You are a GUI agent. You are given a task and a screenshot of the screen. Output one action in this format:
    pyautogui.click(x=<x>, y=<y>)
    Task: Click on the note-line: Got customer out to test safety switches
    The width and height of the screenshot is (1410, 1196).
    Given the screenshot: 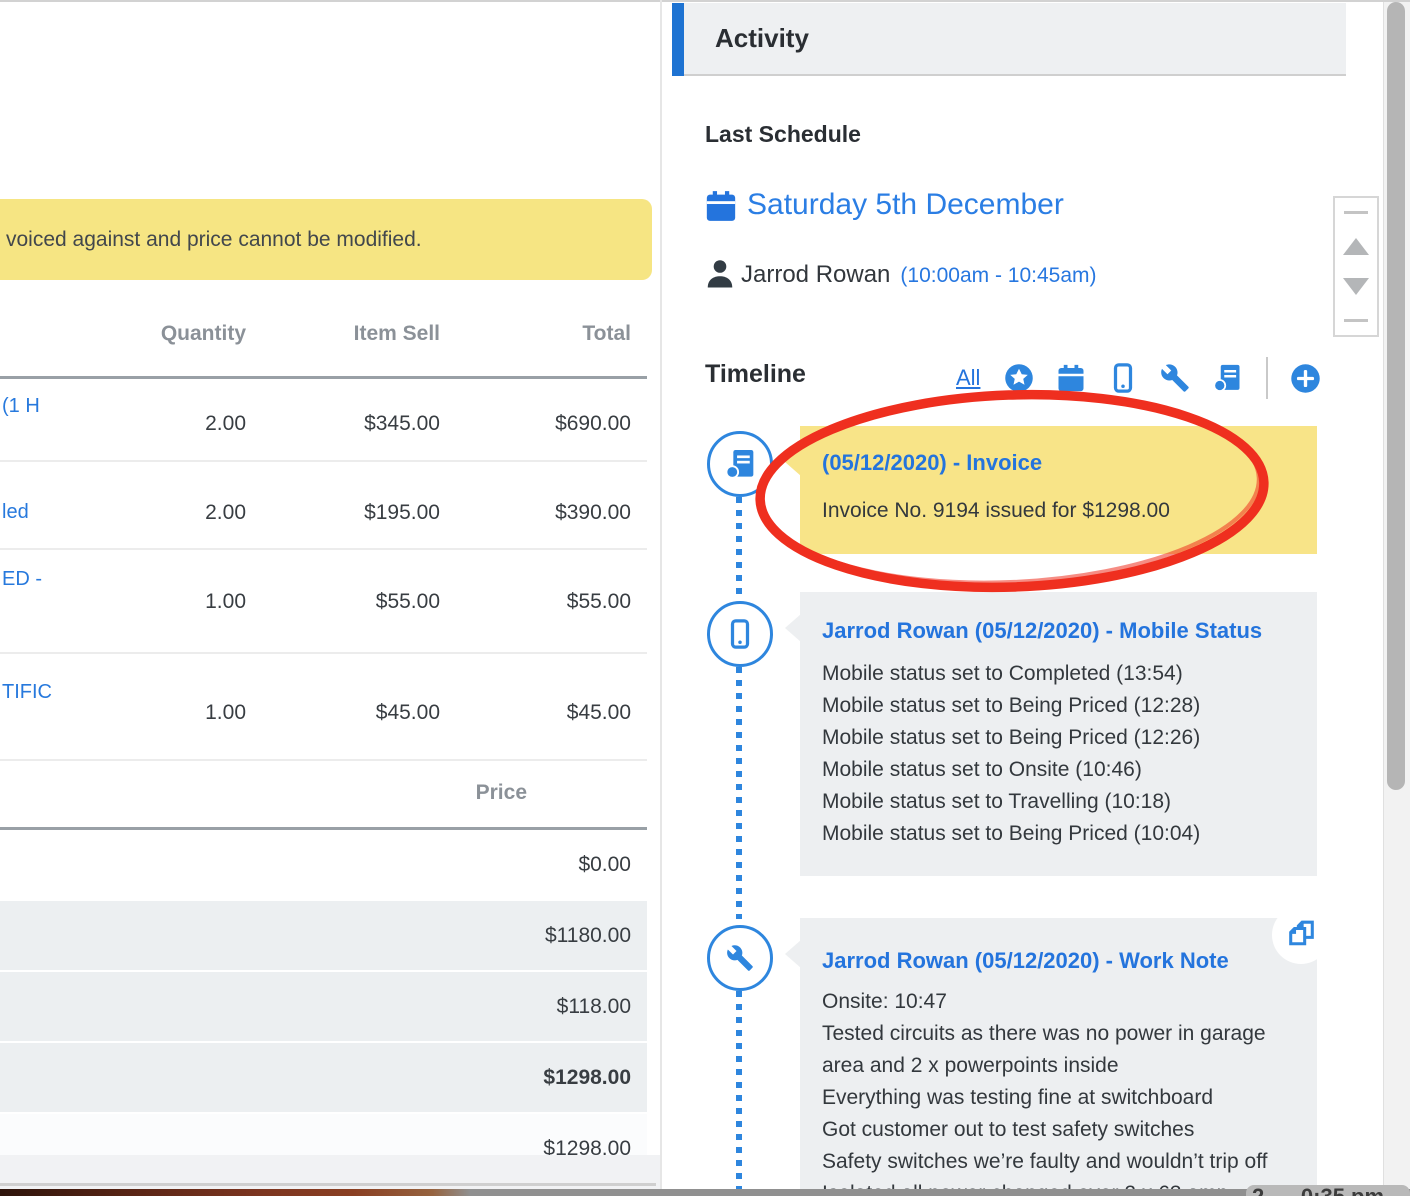 What is the action you would take?
    pyautogui.click(x=1008, y=1129)
    